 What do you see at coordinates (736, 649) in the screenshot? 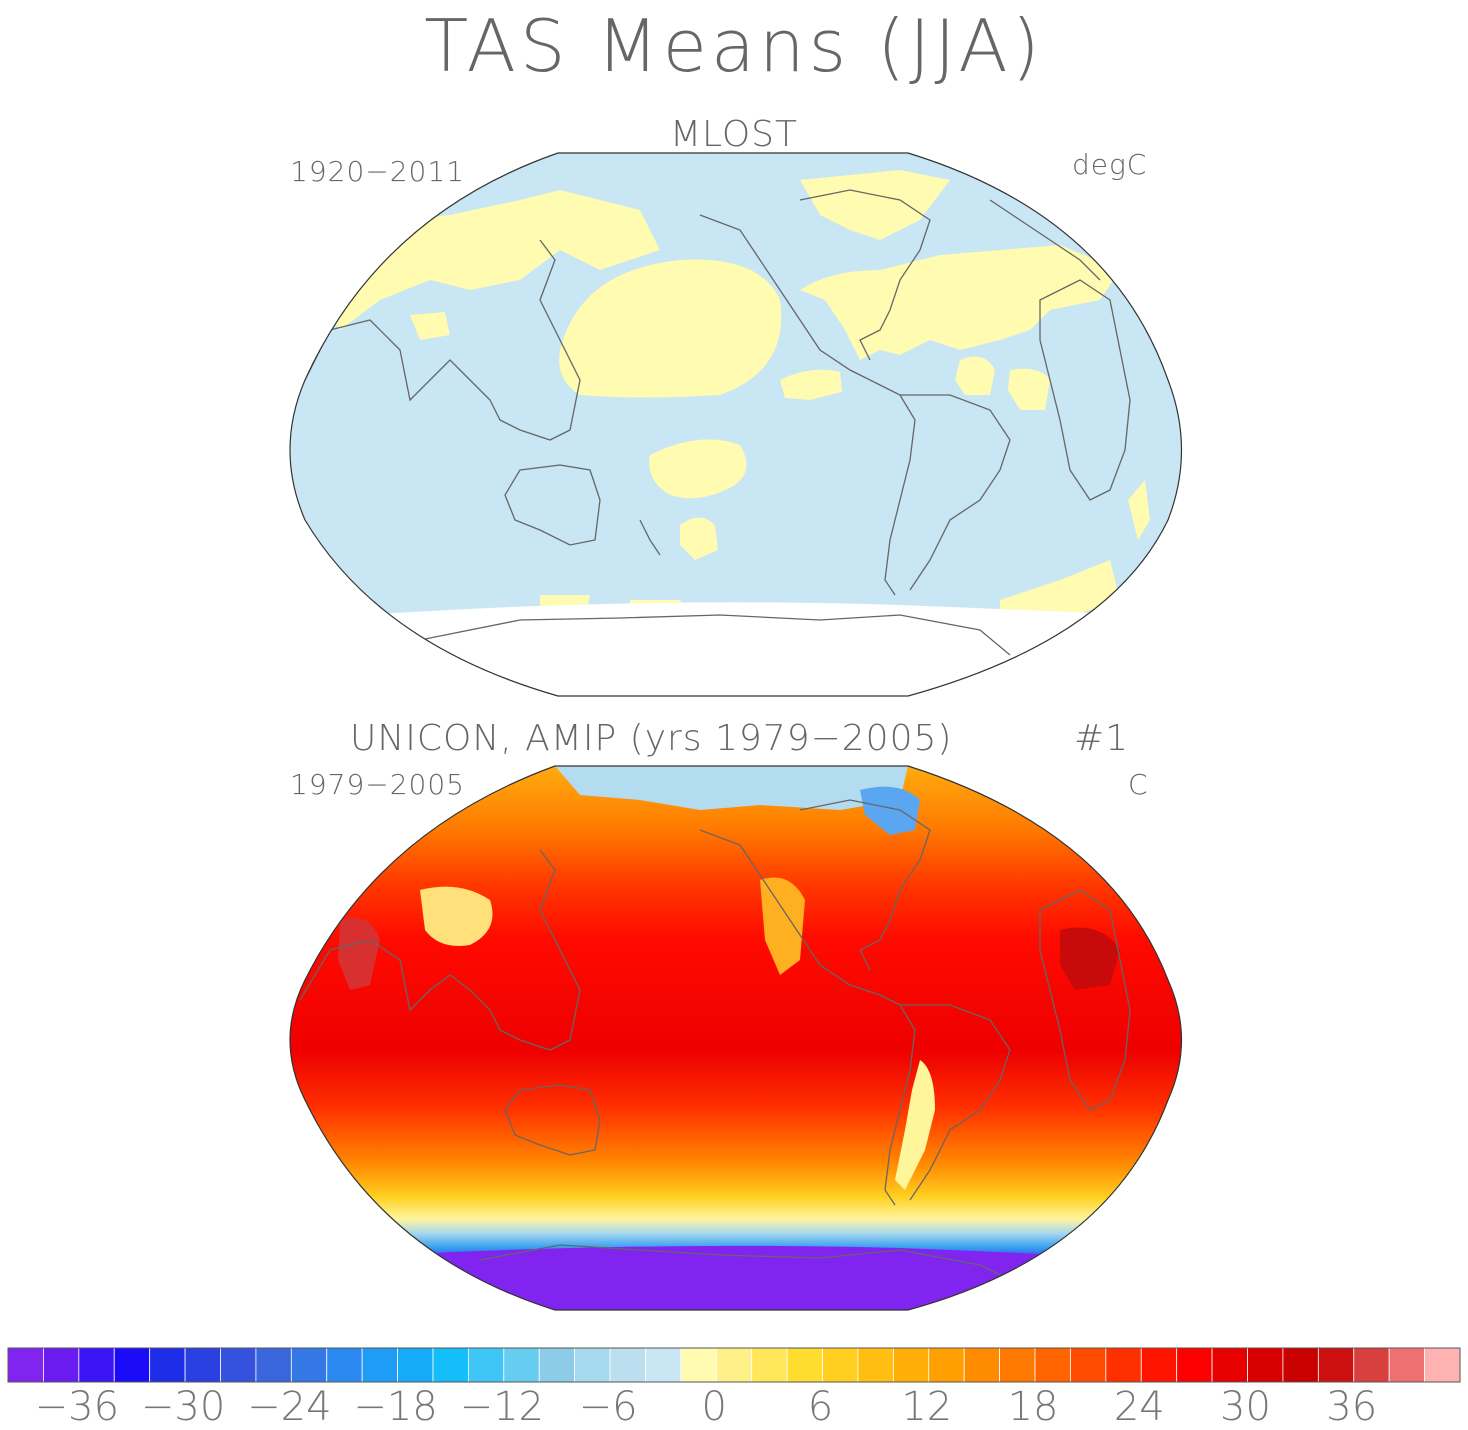
I see `antarctic-no-data` at bounding box center [736, 649].